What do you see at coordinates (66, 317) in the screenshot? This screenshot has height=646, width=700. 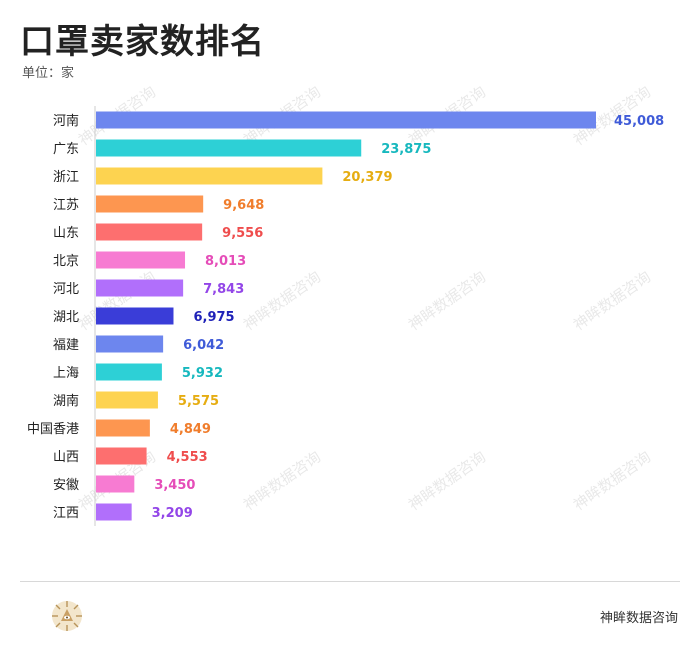 I see `category-label: 湖北` at bounding box center [66, 317].